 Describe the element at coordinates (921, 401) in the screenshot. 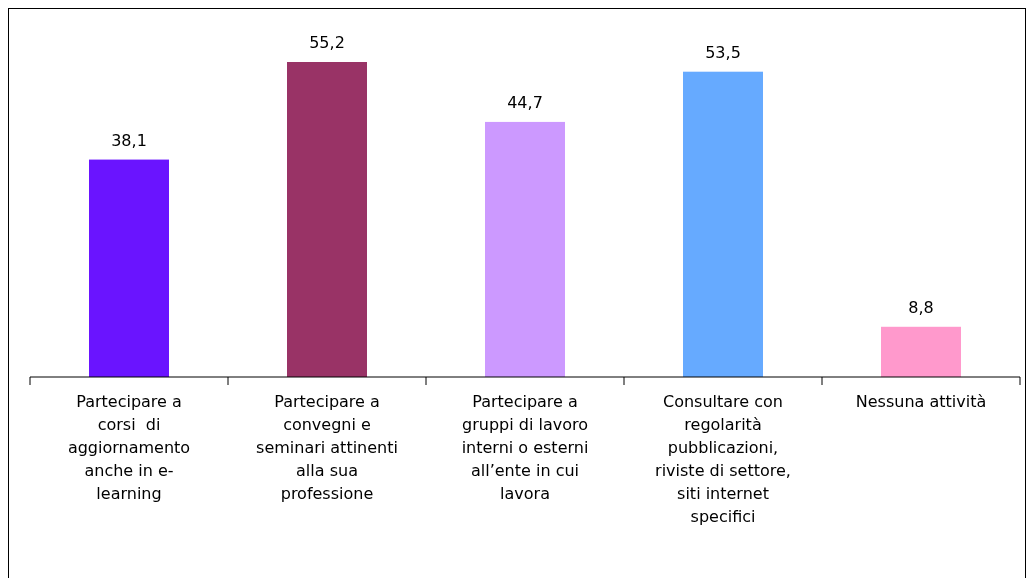

I see `x-tick-label: Nessuna attività` at that location.